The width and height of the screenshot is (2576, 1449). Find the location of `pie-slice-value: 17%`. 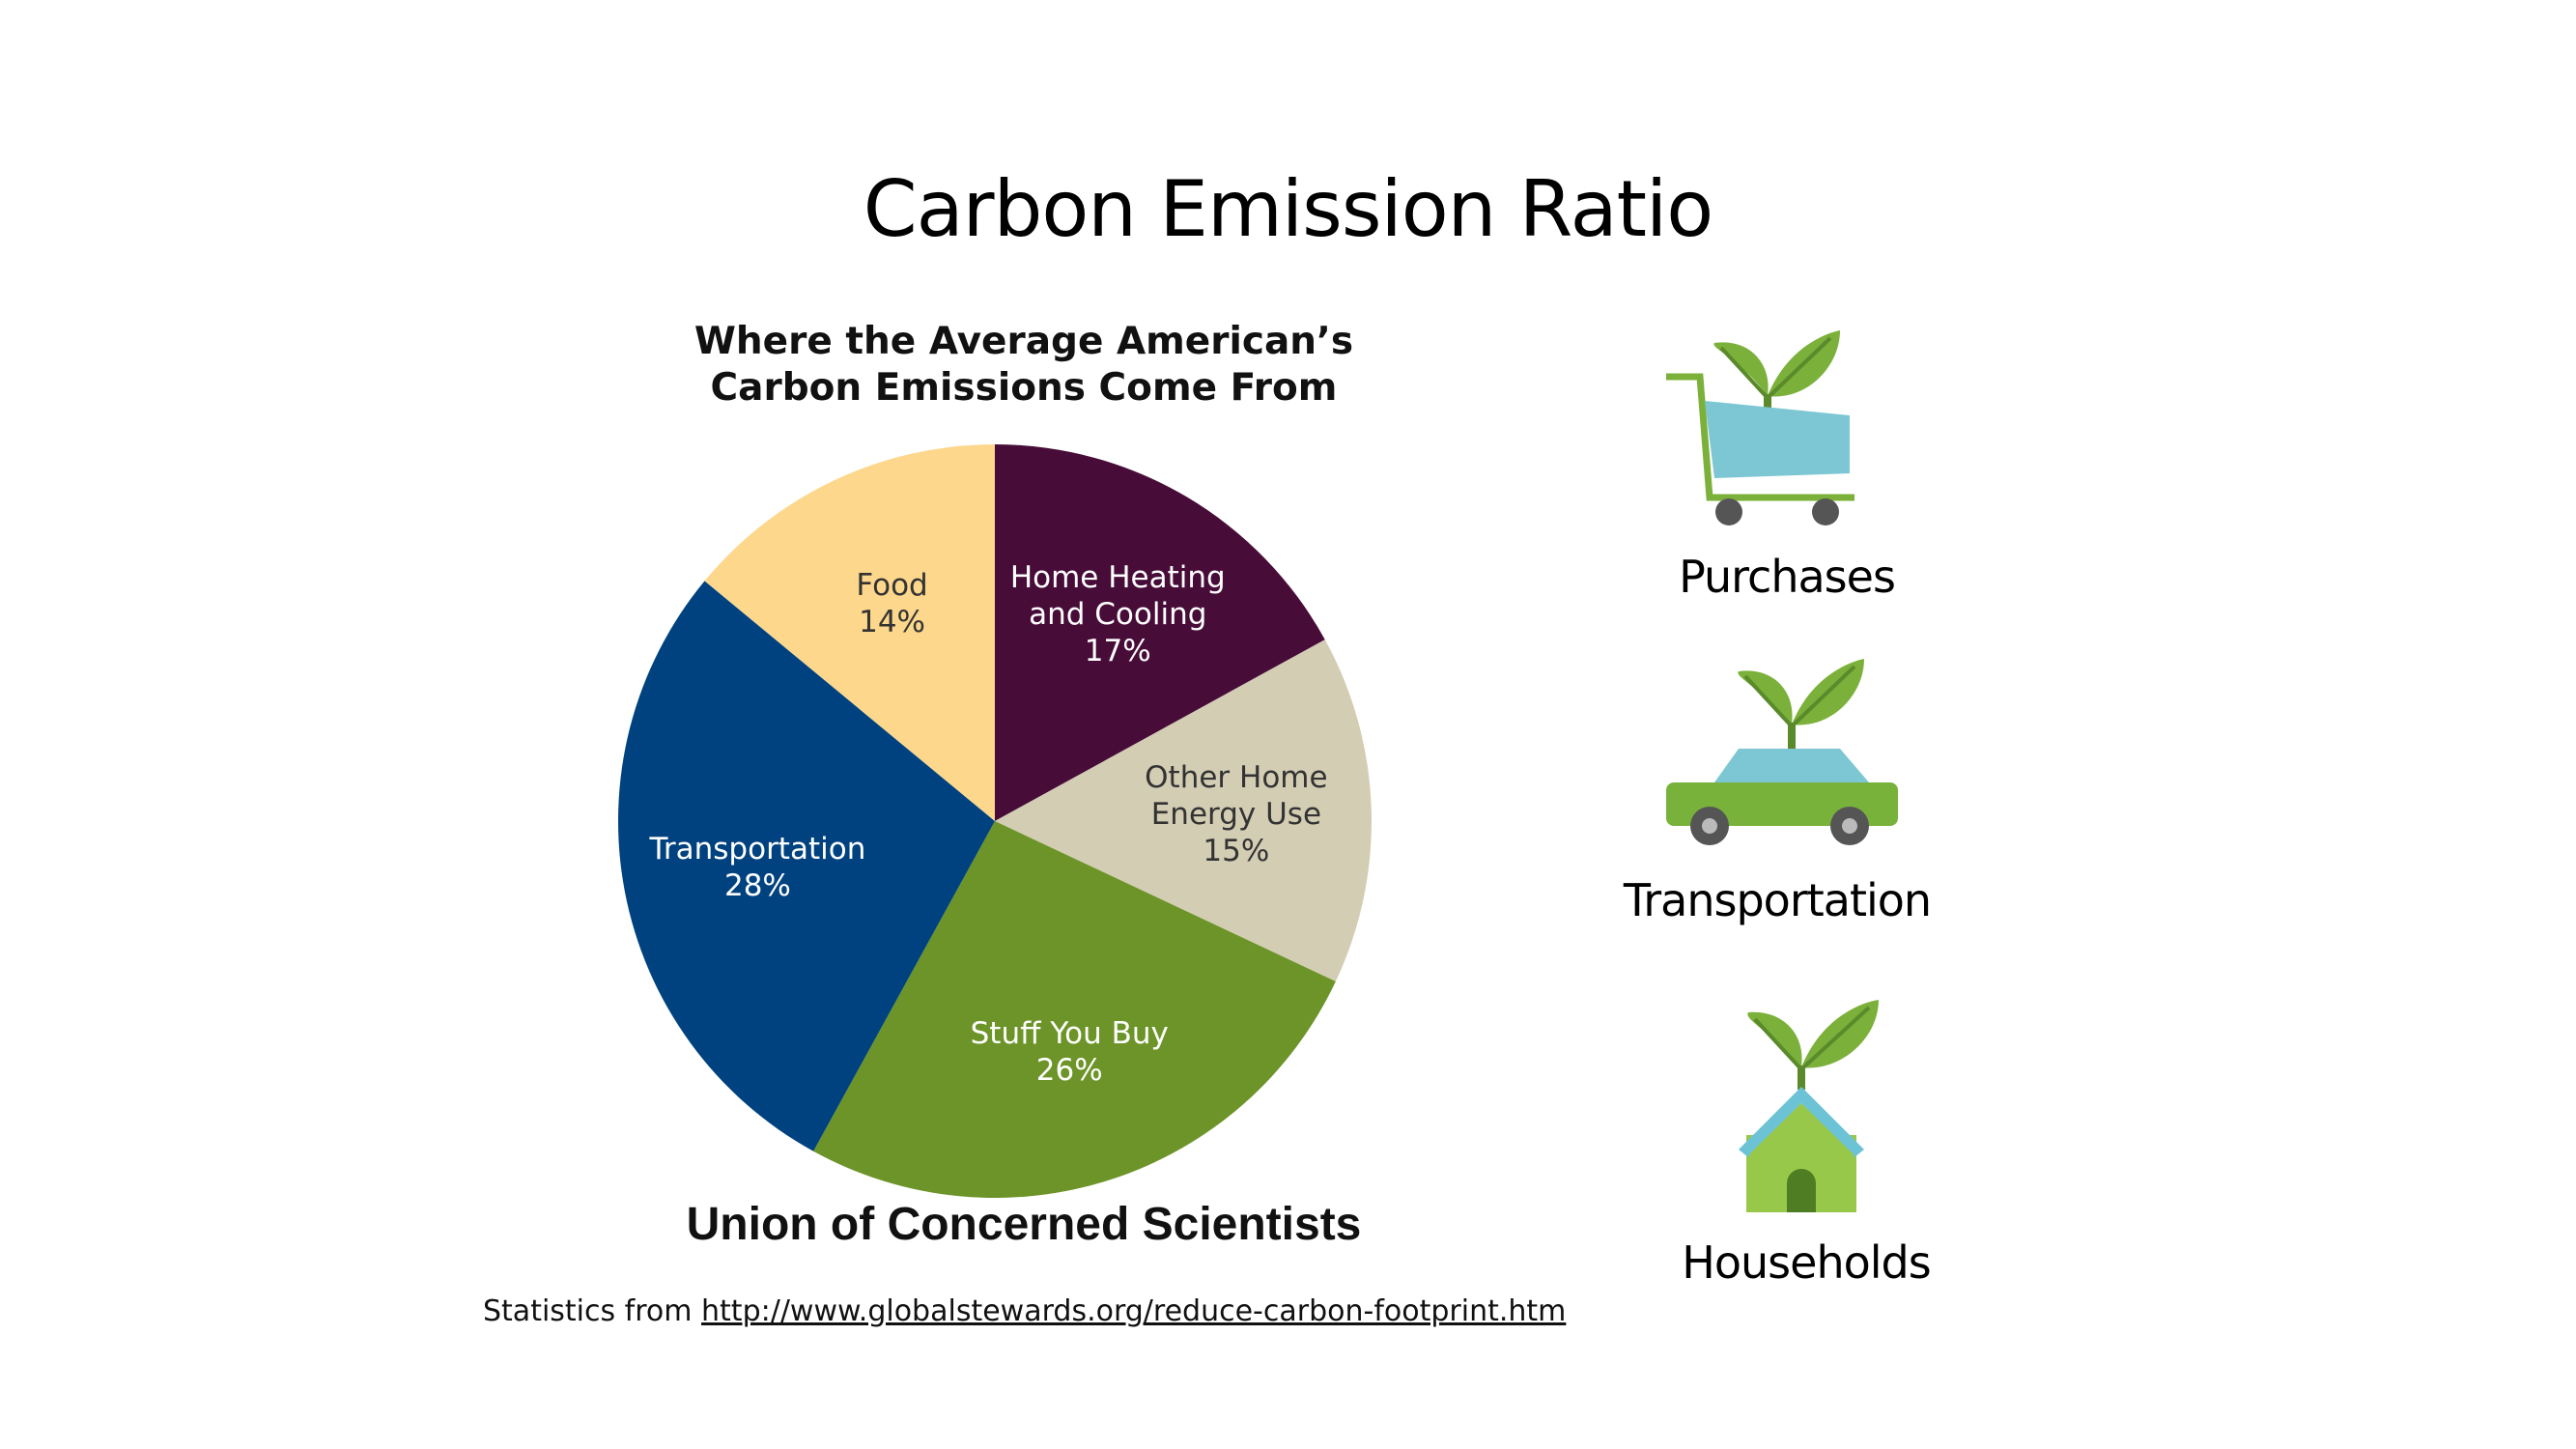

pie-slice-value: 17% is located at coordinates (1118, 651).